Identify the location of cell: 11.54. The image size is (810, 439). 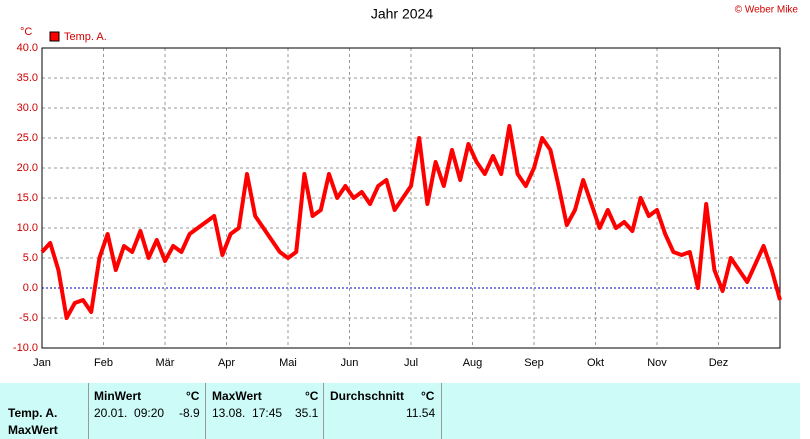
(421, 413).